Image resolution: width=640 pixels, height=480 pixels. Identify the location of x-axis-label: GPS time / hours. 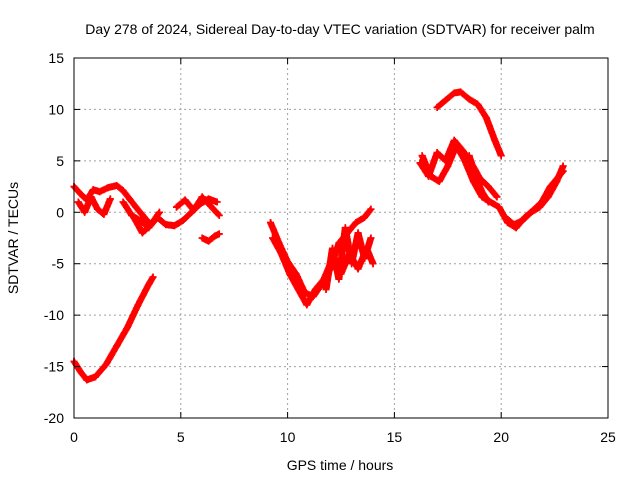
(340, 465).